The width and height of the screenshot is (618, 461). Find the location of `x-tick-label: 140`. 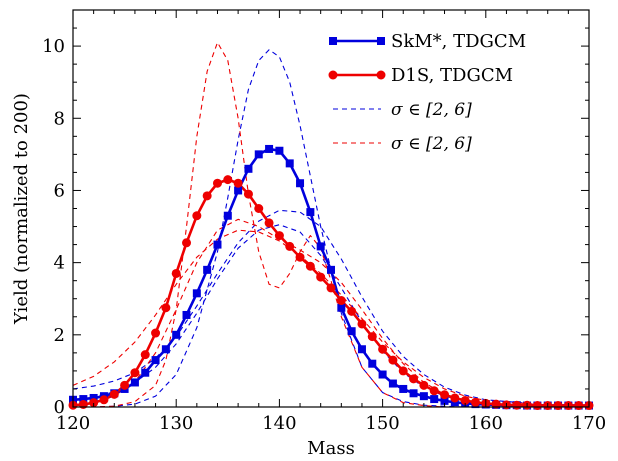

x-tick-label: 140 is located at coordinates (279, 423).